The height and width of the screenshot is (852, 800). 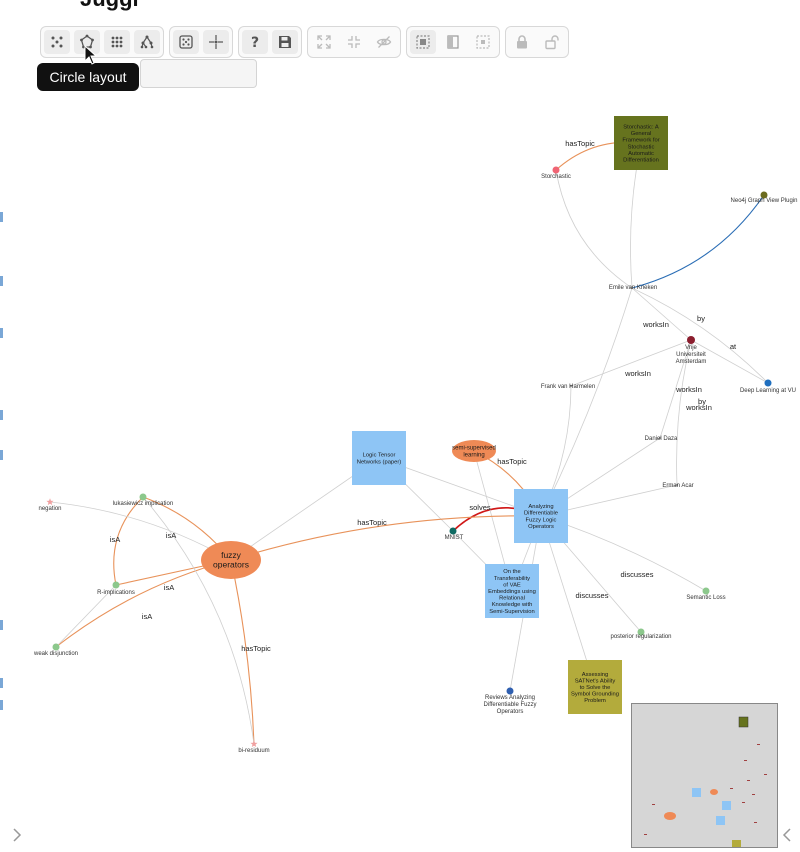 I want to click on edge-label-solves_1: solves, so click(x=480, y=507).